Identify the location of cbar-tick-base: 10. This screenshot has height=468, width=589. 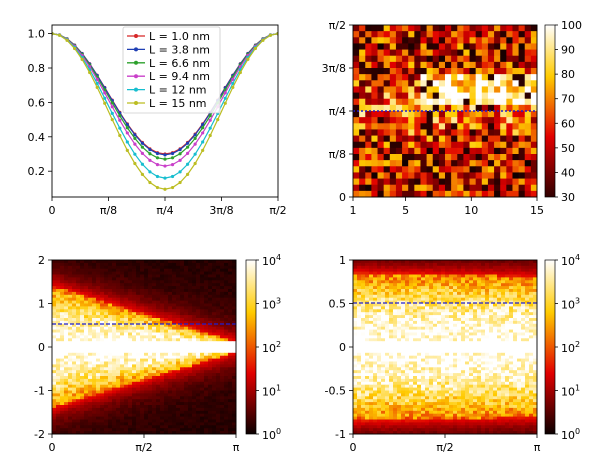
(269, 305).